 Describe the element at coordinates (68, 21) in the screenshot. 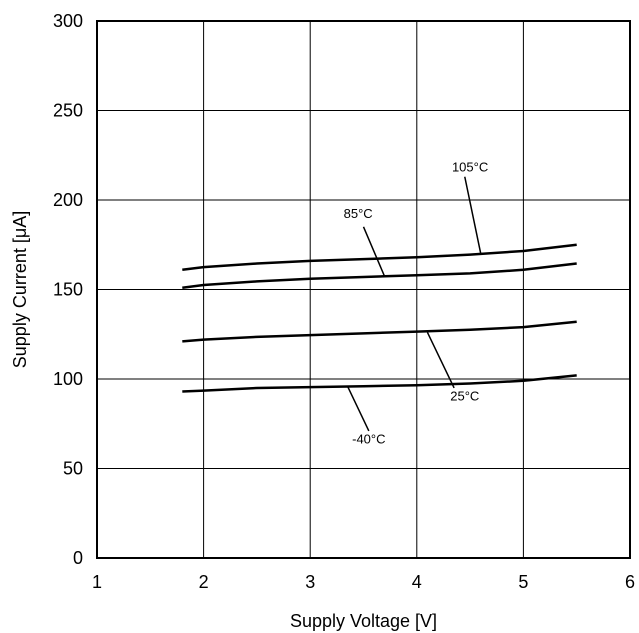

I see `y-tick-label: 300` at that location.